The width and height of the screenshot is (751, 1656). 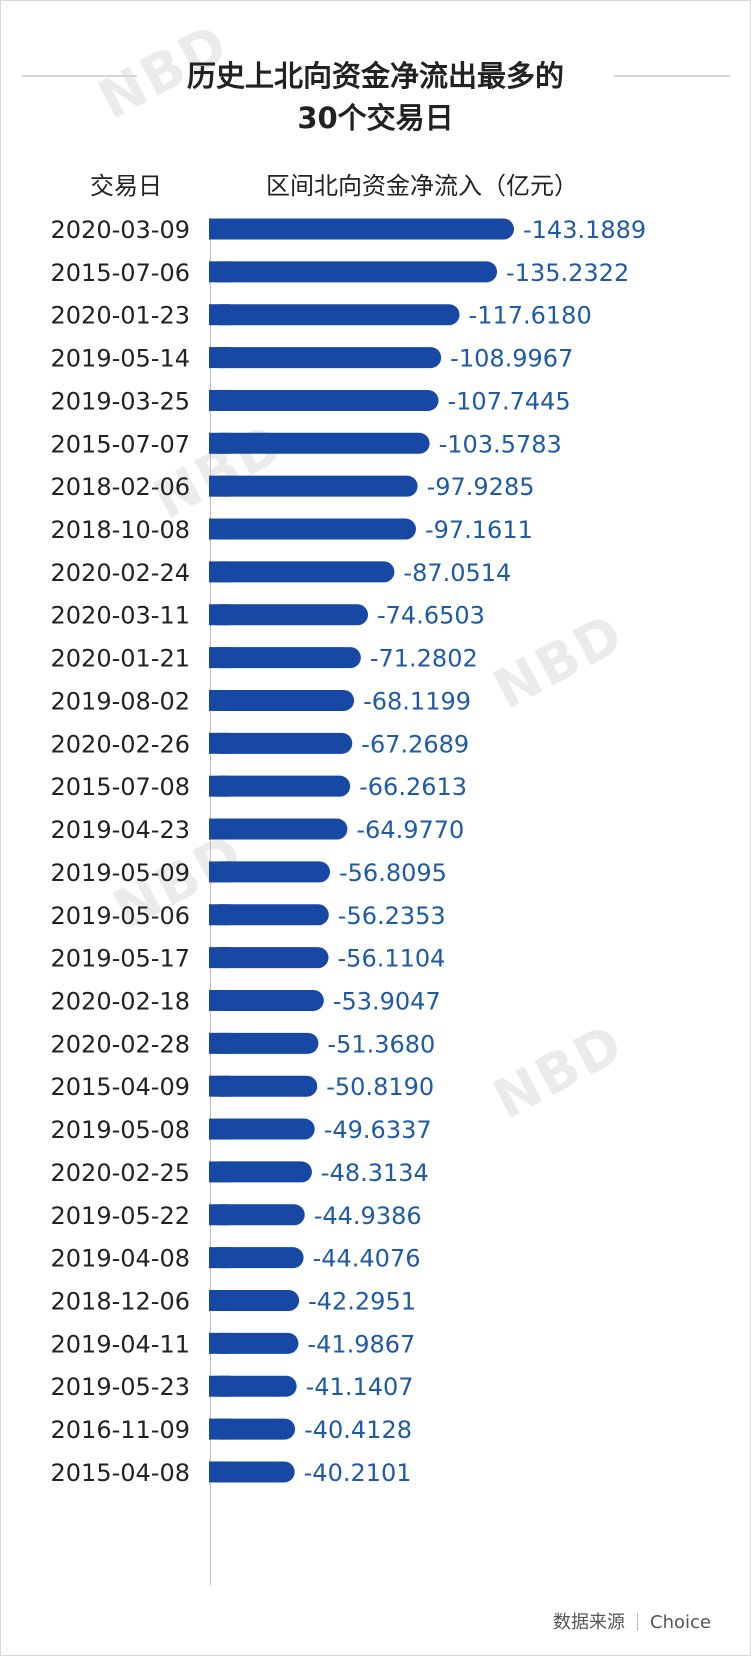 I want to click on value-label: -40.2101, so click(x=358, y=1473).